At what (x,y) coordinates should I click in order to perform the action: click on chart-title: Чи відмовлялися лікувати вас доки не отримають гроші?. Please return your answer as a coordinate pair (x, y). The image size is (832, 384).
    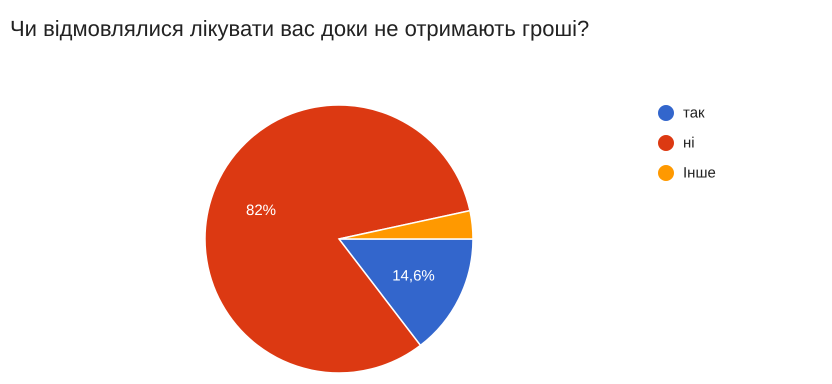
    Looking at the image, I should click on (300, 28).